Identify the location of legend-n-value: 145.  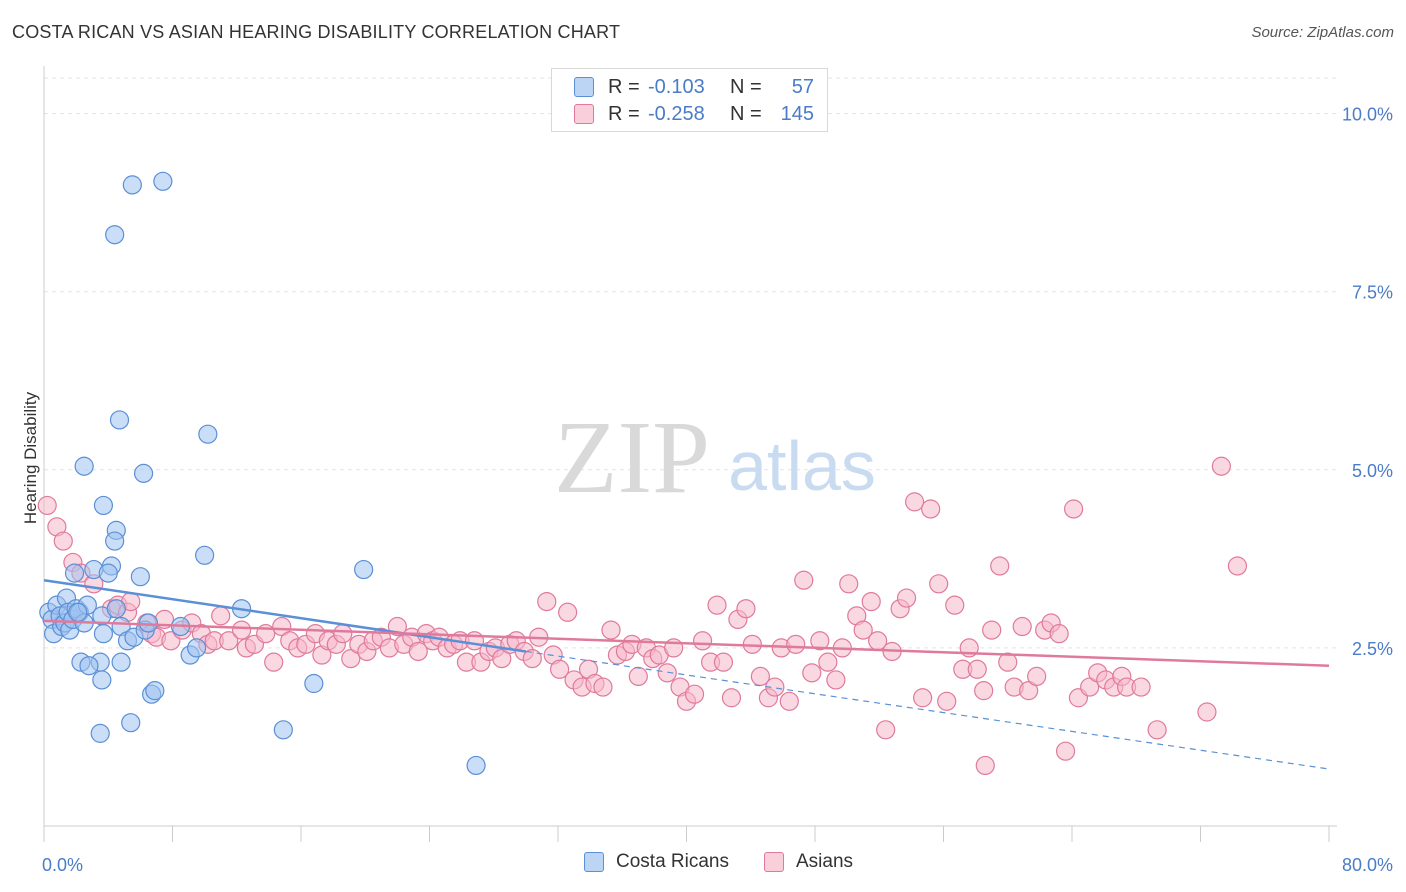
(797, 113).